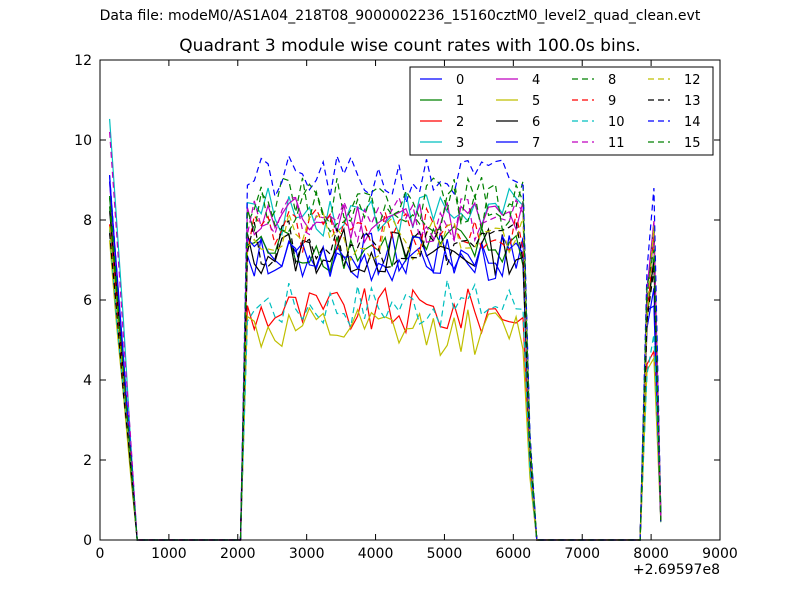  Describe the element at coordinates (692, 80) in the screenshot. I see `legend-label-12: 12` at that location.